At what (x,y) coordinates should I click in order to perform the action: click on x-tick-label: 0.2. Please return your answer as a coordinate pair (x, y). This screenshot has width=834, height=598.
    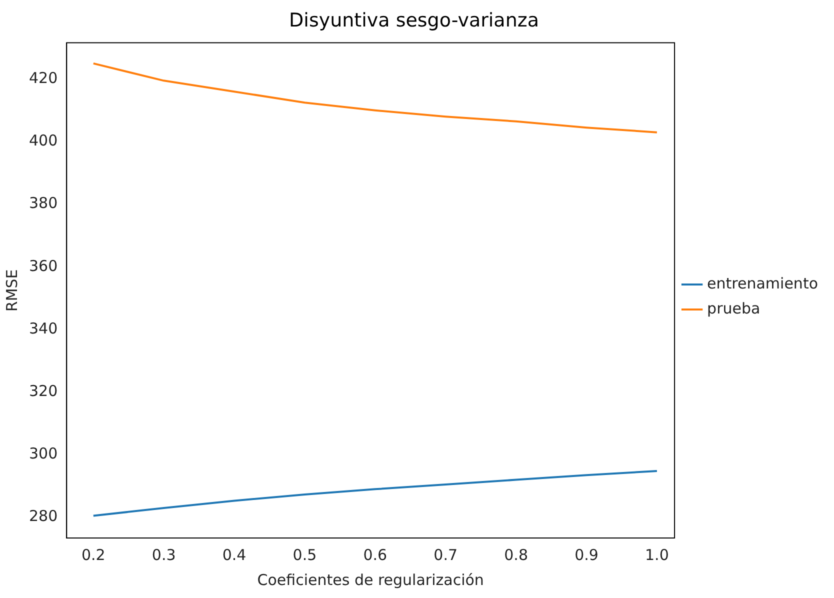
    Looking at the image, I should click on (93, 555).